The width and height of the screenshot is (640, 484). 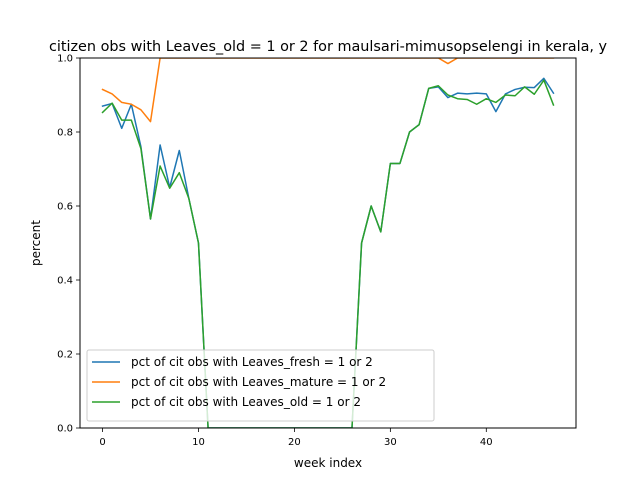 What do you see at coordinates (390, 442) in the screenshot?
I see `x-tick-label: 30` at bounding box center [390, 442].